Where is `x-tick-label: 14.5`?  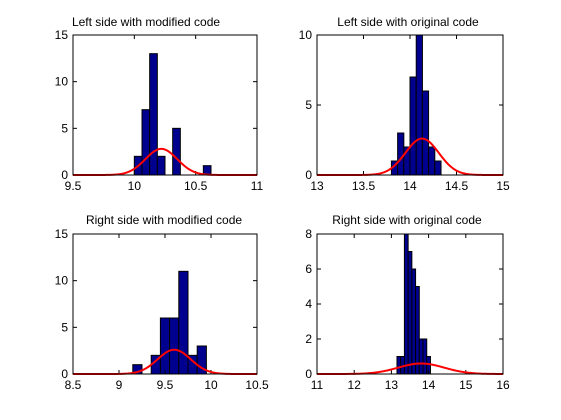
x-tick-label: 14.5 is located at coordinates (457, 186).